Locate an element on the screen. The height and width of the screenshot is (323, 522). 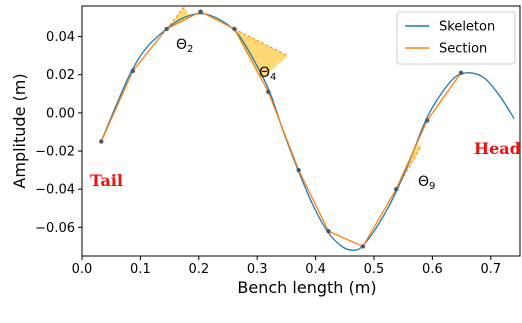
x-tick-label: 0.6 is located at coordinates (432, 269).